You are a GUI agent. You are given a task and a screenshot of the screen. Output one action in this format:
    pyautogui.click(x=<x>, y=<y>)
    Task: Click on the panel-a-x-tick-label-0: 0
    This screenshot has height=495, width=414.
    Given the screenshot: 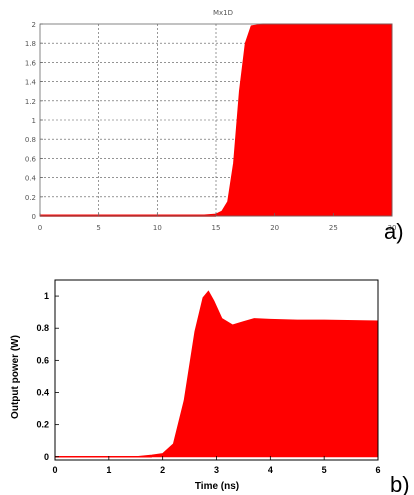 What is the action you would take?
    pyautogui.click(x=40, y=228)
    